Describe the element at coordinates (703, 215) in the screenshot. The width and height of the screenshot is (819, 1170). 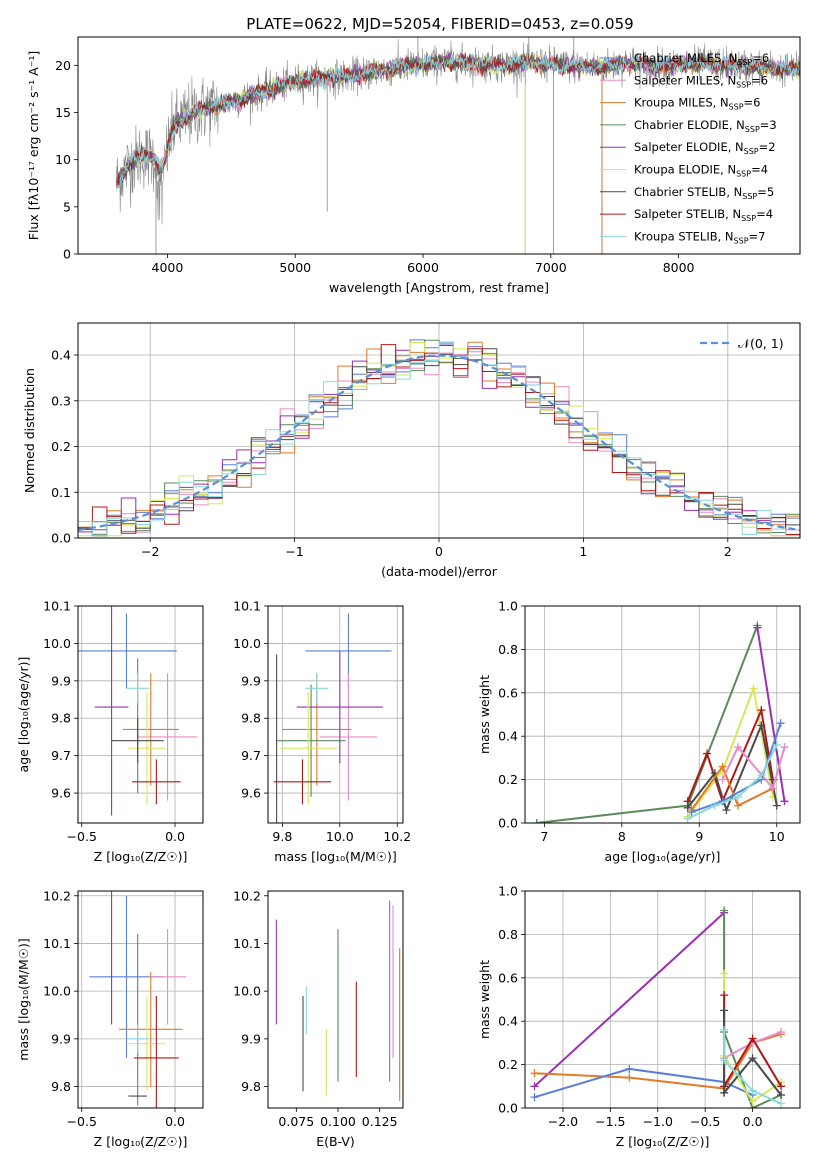
I see `legend-entry: Salpeter STELIB, NSSP=4` at that location.